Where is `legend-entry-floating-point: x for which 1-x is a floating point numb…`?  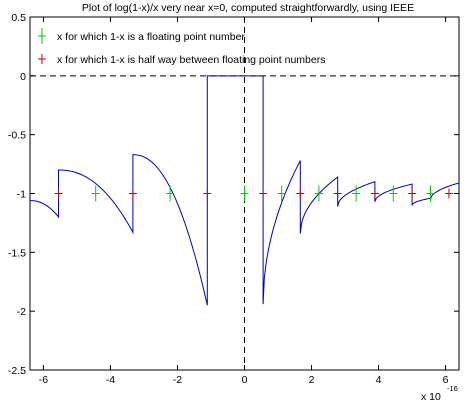 legend-entry-floating-point: x for which 1-x is a floating point numb… is located at coordinates (141, 36).